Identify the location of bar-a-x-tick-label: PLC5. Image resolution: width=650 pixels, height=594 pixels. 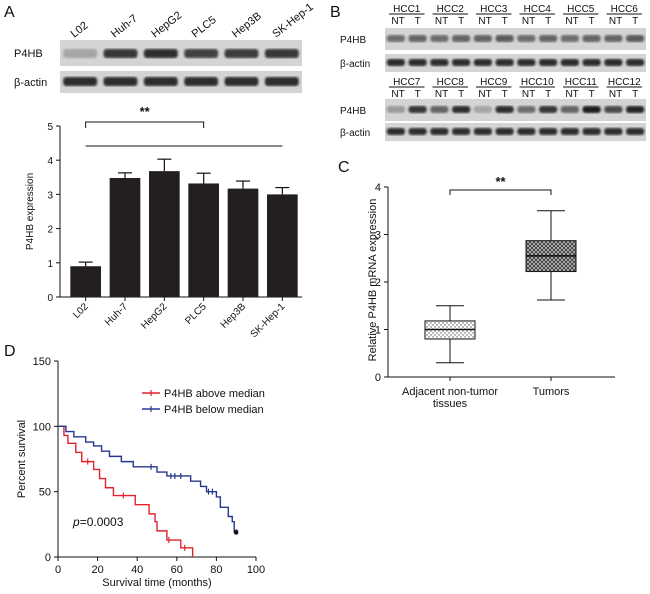
(196, 314).